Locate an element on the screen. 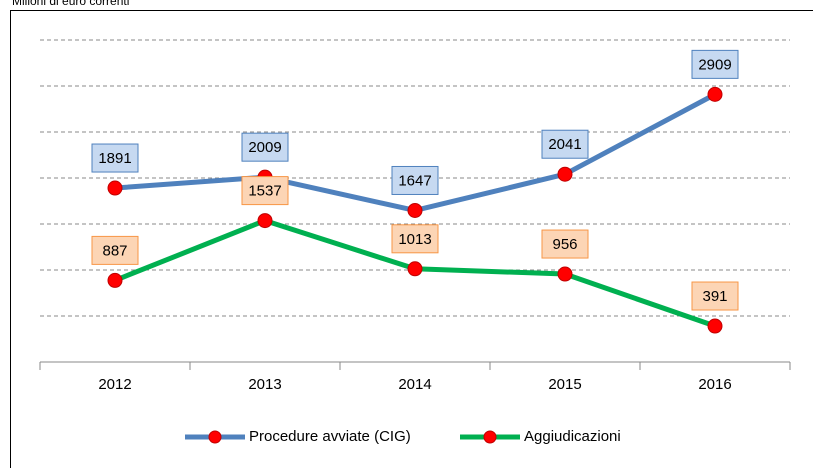  data-label: 2909 is located at coordinates (714, 64).